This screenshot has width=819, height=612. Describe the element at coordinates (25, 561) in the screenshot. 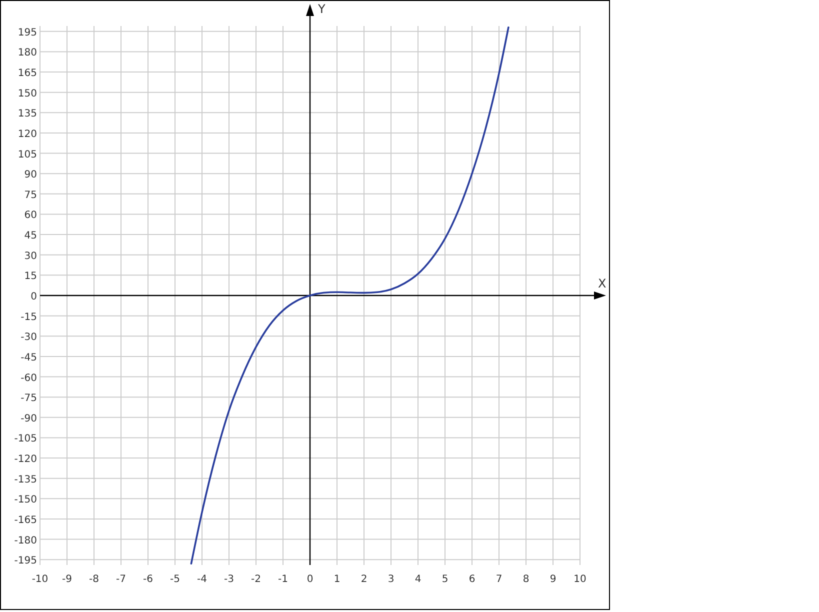

I see `y-tick-label: -195` at that location.